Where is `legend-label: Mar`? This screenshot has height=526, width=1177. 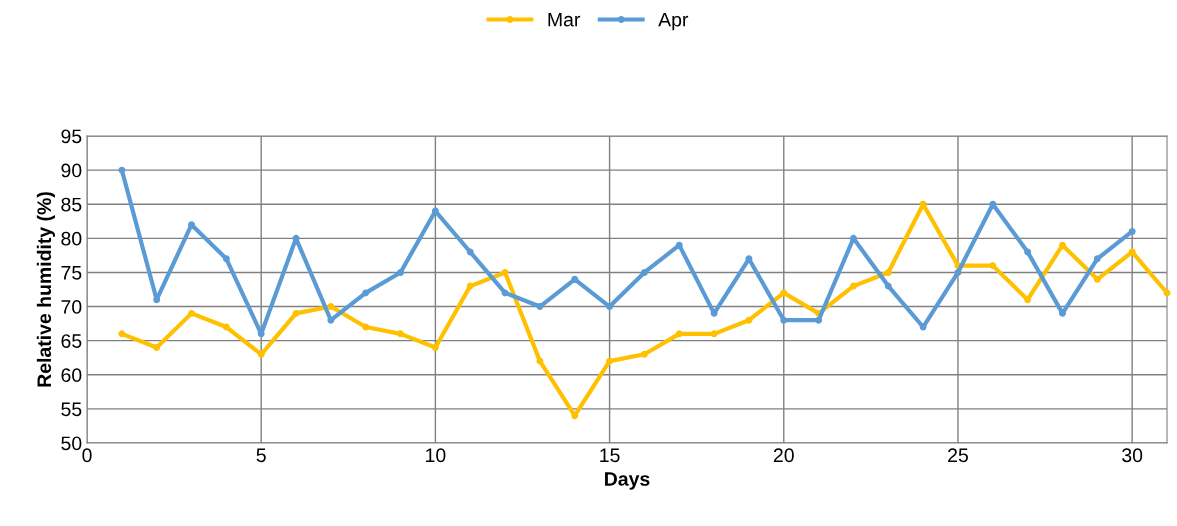
legend-label: Mar is located at coordinates (564, 19).